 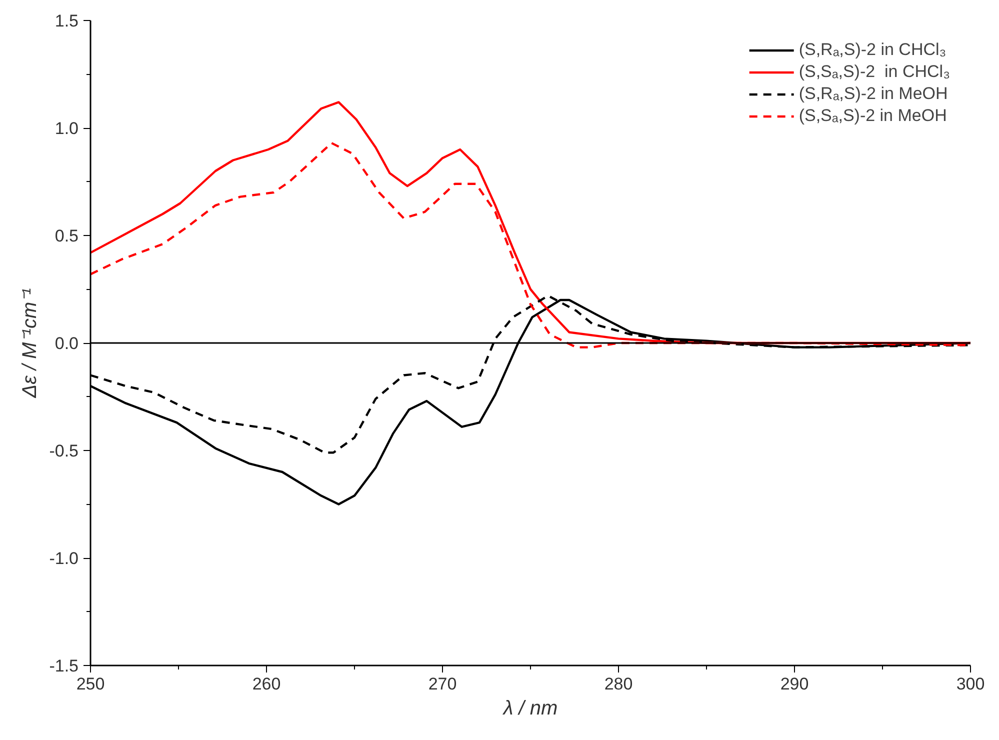 What do you see at coordinates (30, 343) in the screenshot?
I see `y-axis-title: Δε / M⁻¹cm⁻¹` at bounding box center [30, 343].